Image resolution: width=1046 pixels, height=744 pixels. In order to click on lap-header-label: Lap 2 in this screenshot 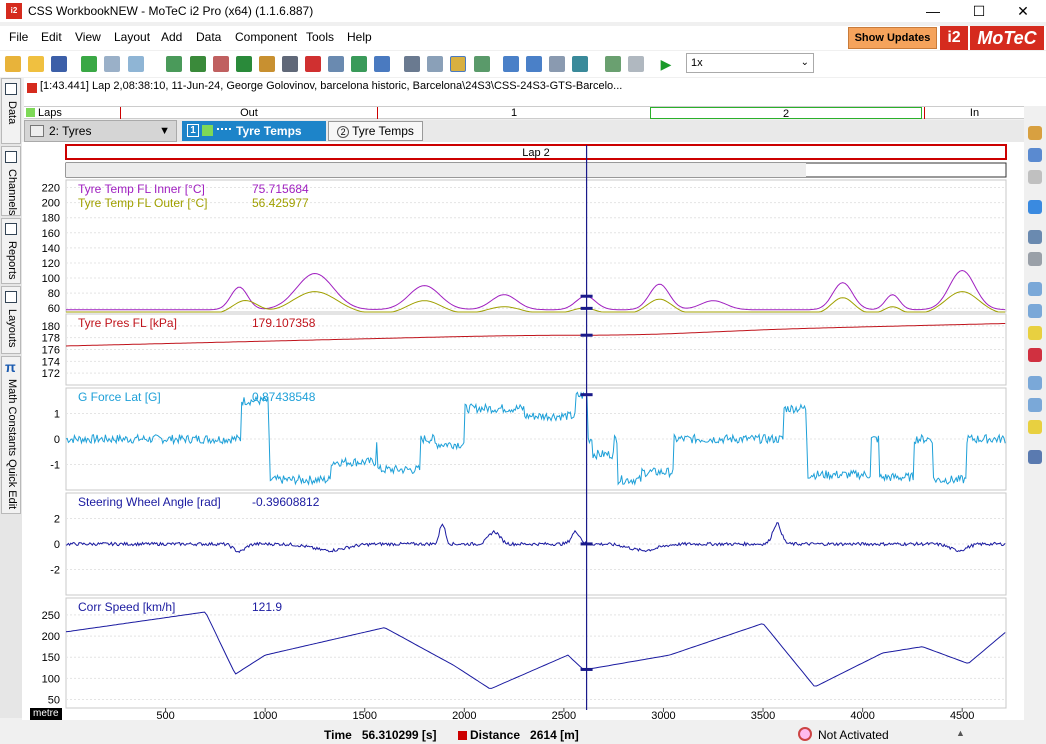, I will do `click(536, 153)`.